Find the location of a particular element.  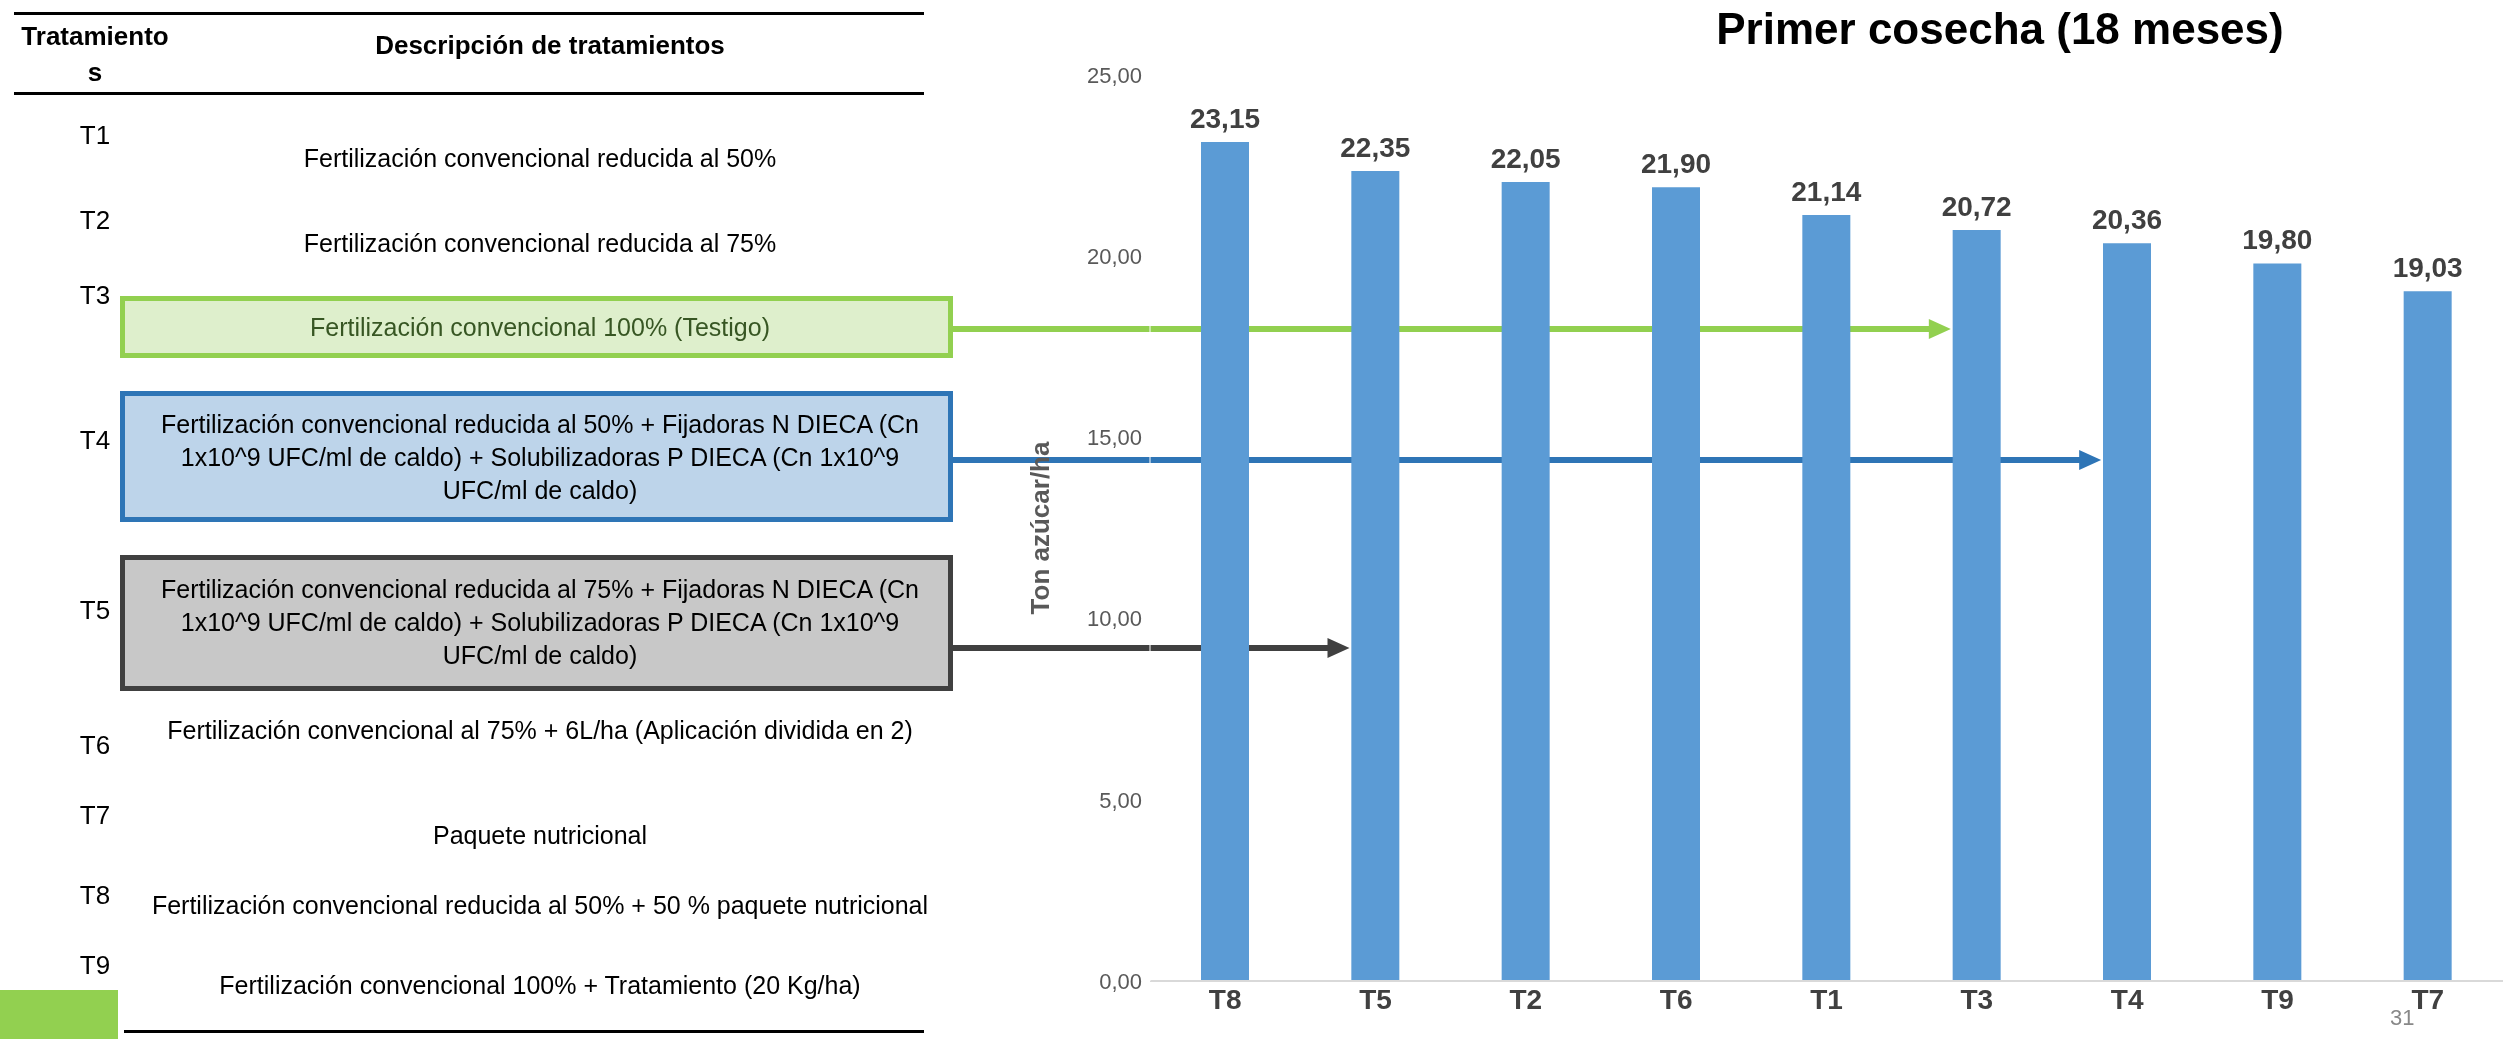

text: Fertilización convencional reducida al 50% is located at coordinates (540, 158).